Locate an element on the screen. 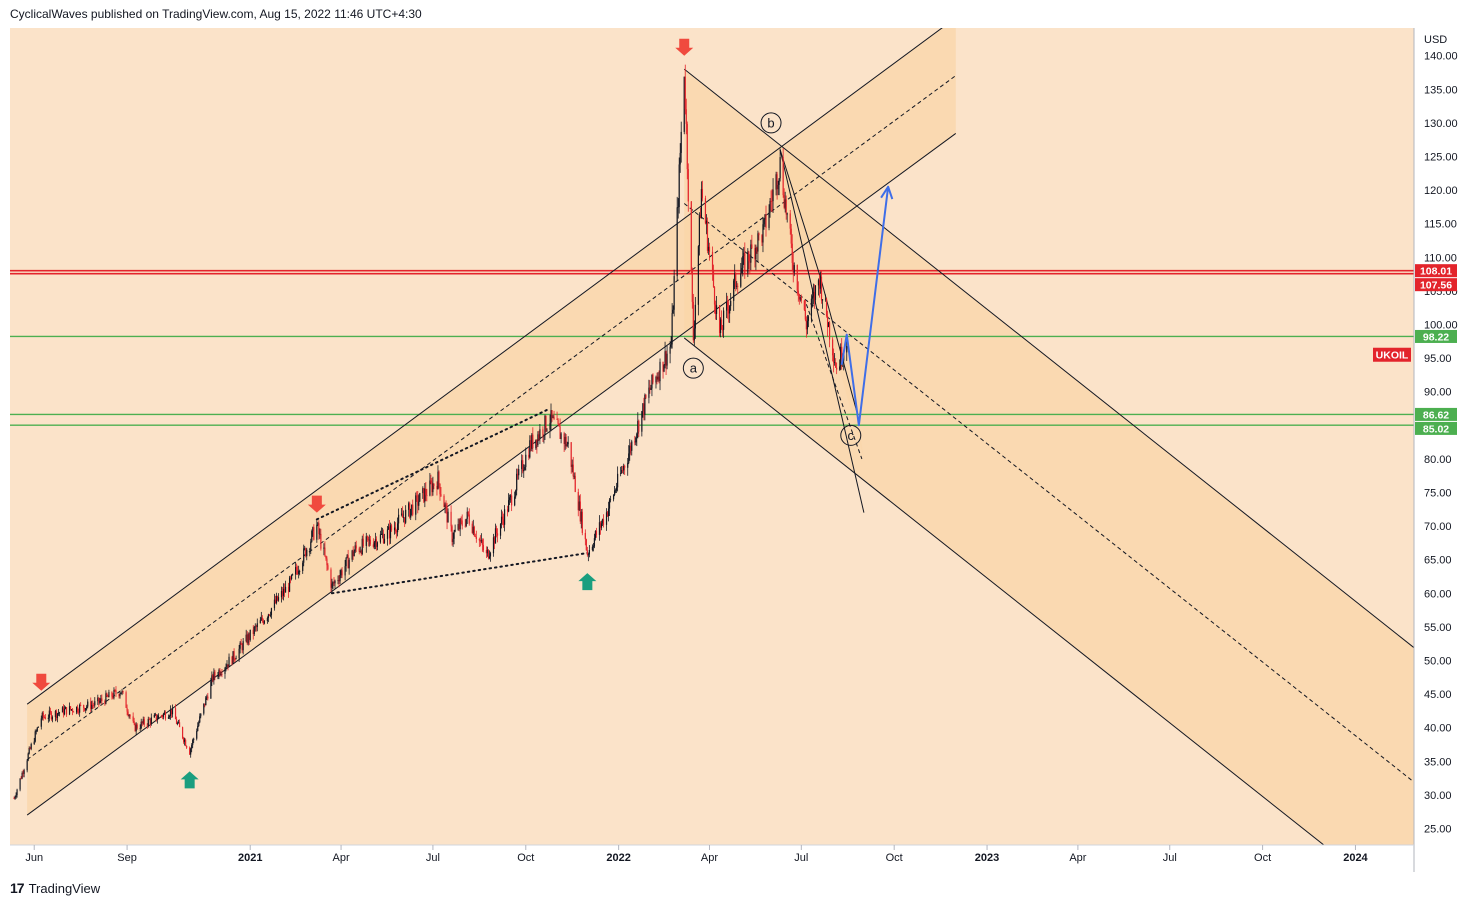  time-tick-label: Apr is located at coordinates (341, 858).